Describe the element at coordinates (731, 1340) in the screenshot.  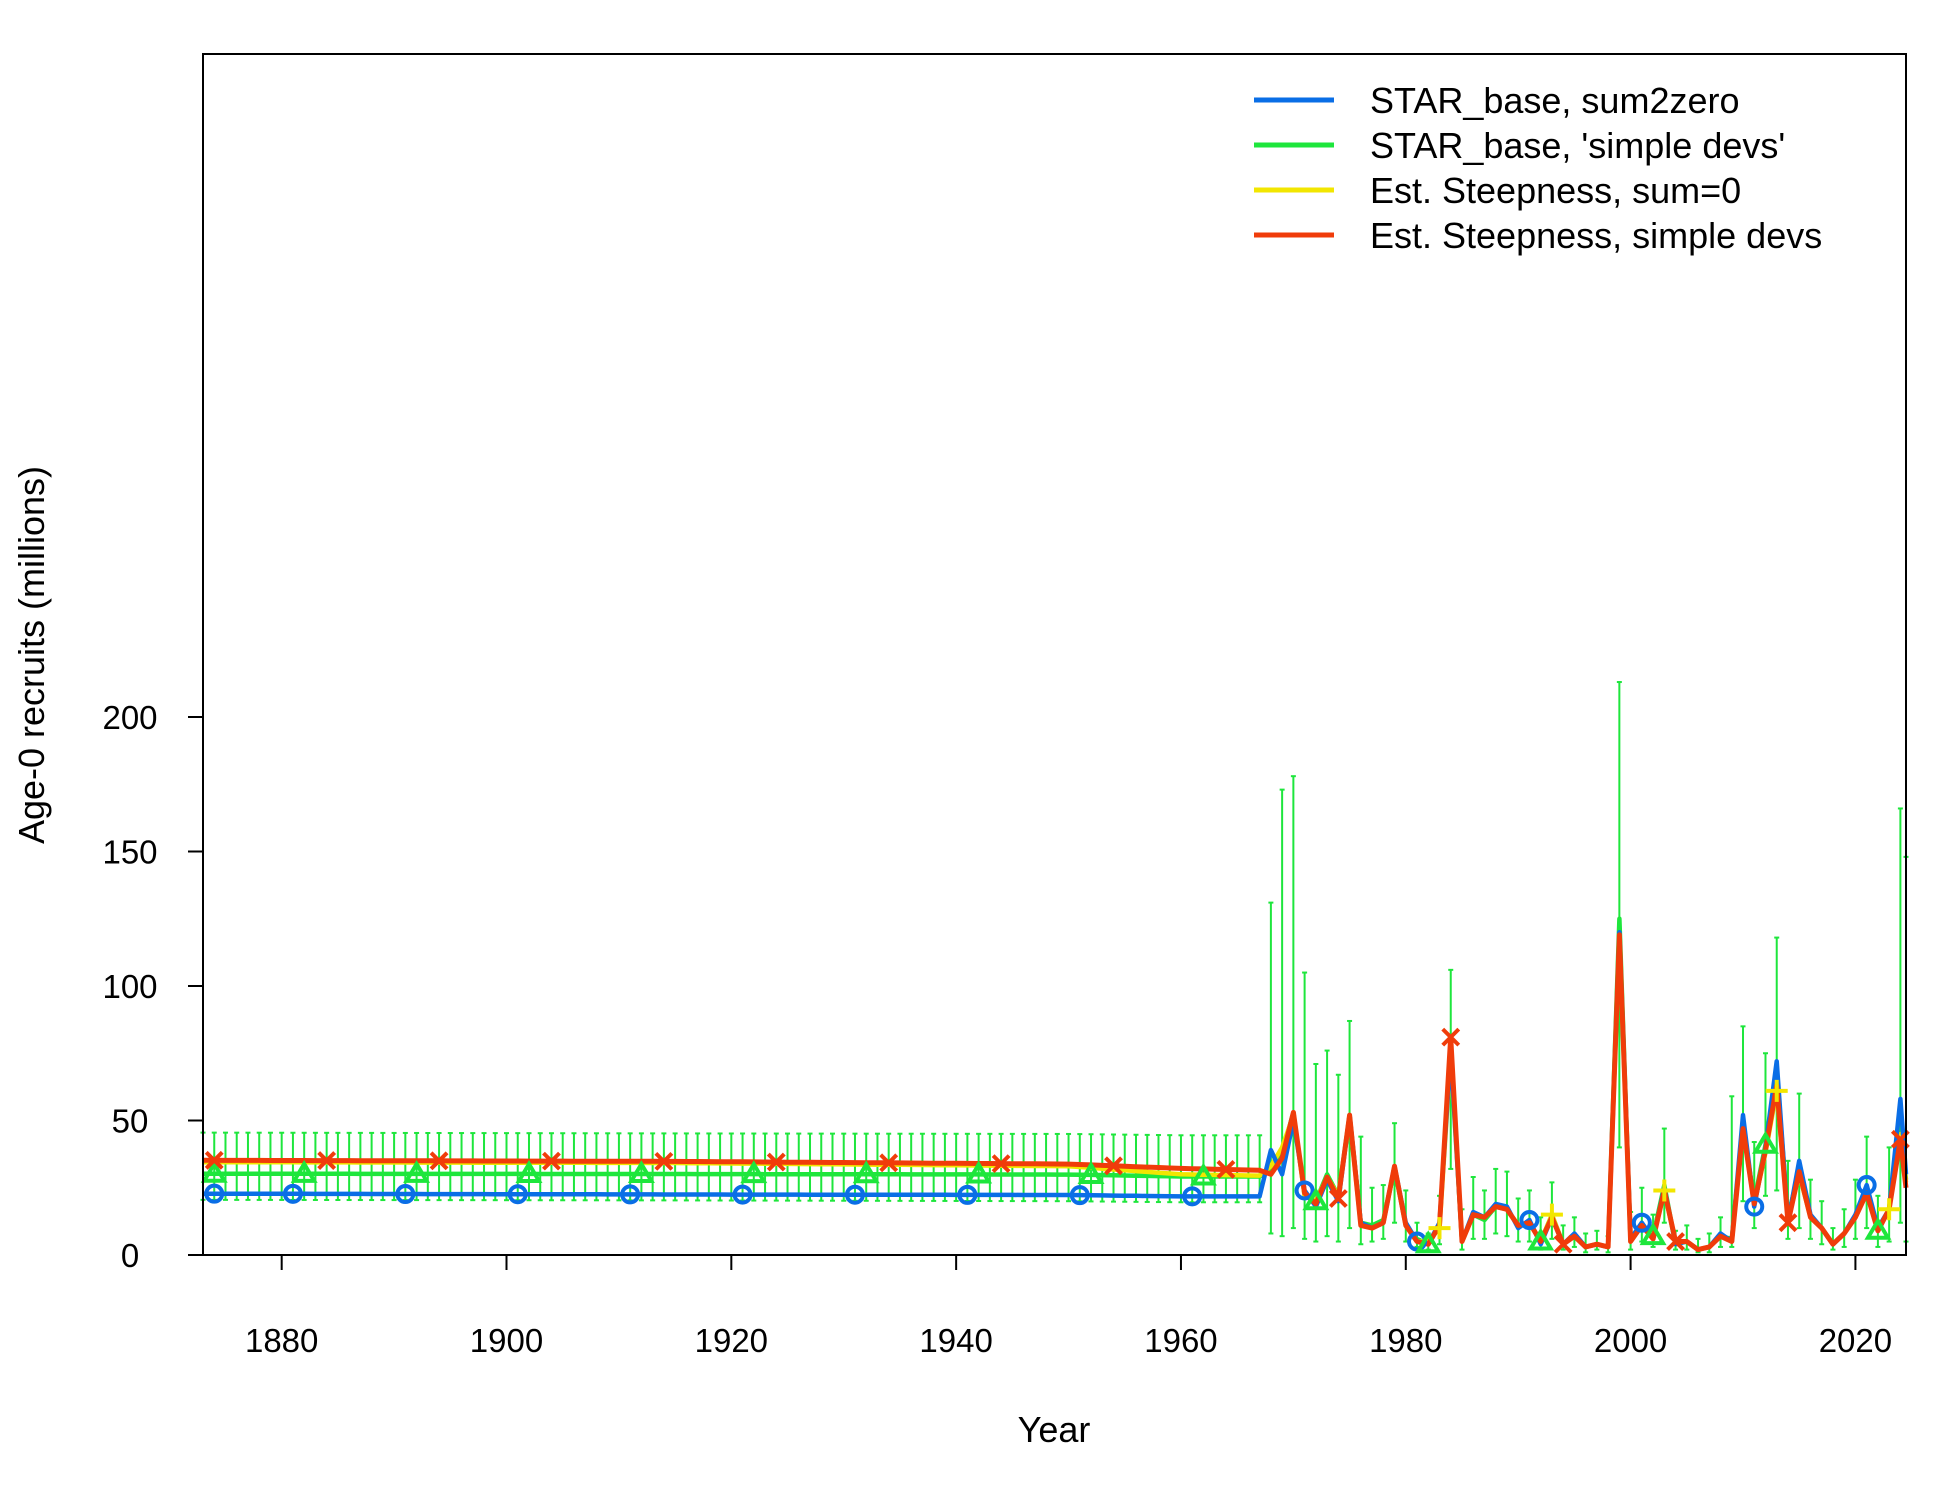
I see `x-tick-label: 1920` at that location.